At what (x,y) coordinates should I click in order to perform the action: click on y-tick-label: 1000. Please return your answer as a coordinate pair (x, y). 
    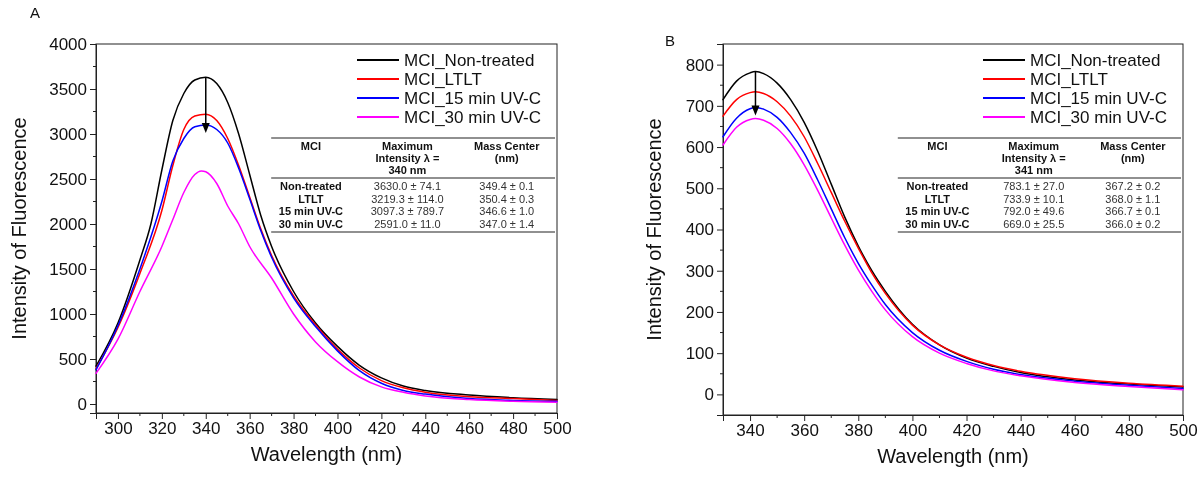
    Looking at the image, I should click on (68, 314).